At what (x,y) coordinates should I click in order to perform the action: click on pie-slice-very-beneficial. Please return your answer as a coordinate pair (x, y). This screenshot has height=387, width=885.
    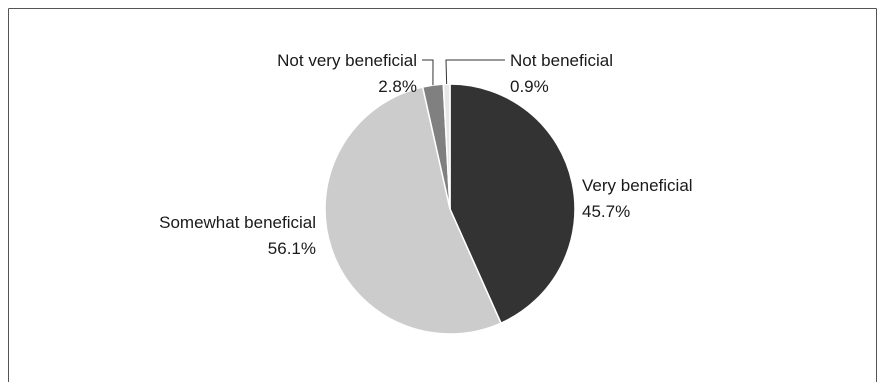
    Looking at the image, I should click on (512, 204).